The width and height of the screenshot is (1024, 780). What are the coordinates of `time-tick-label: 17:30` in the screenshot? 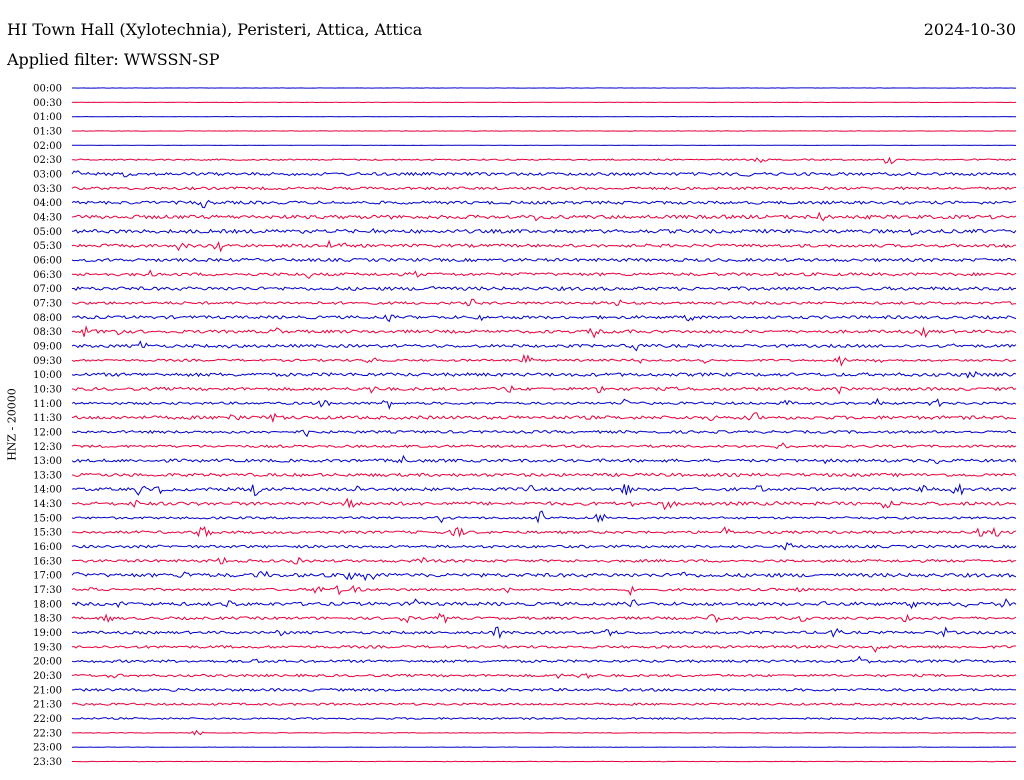 It's located at (47, 590).